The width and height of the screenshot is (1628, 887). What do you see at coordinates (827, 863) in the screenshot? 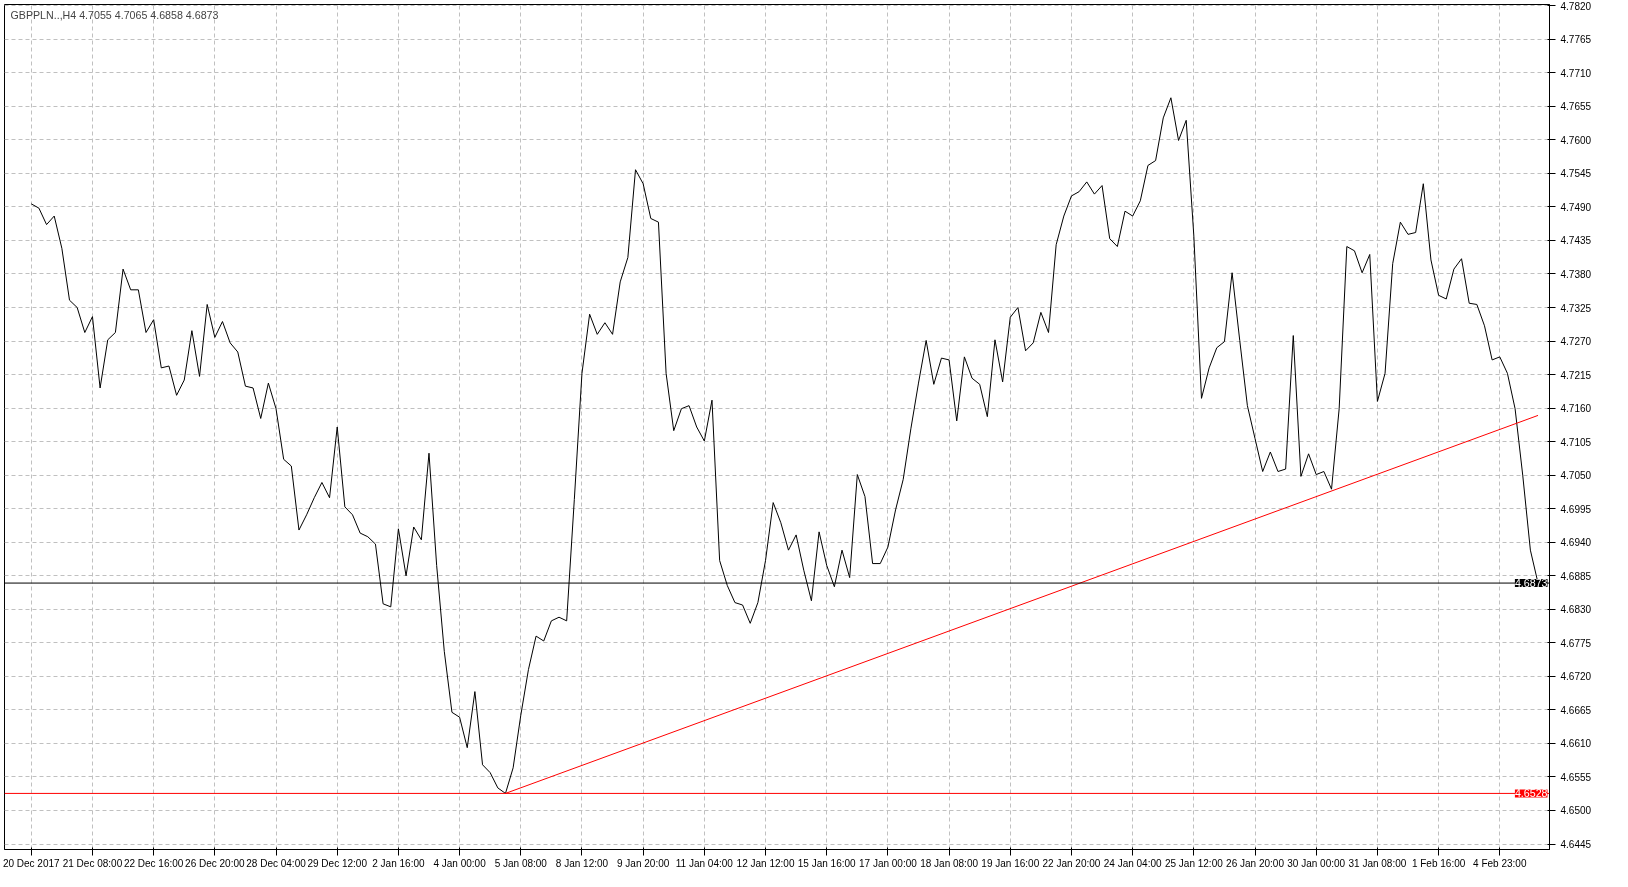
I see `x-tick-label: 15 Jan 16:00` at bounding box center [827, 863].